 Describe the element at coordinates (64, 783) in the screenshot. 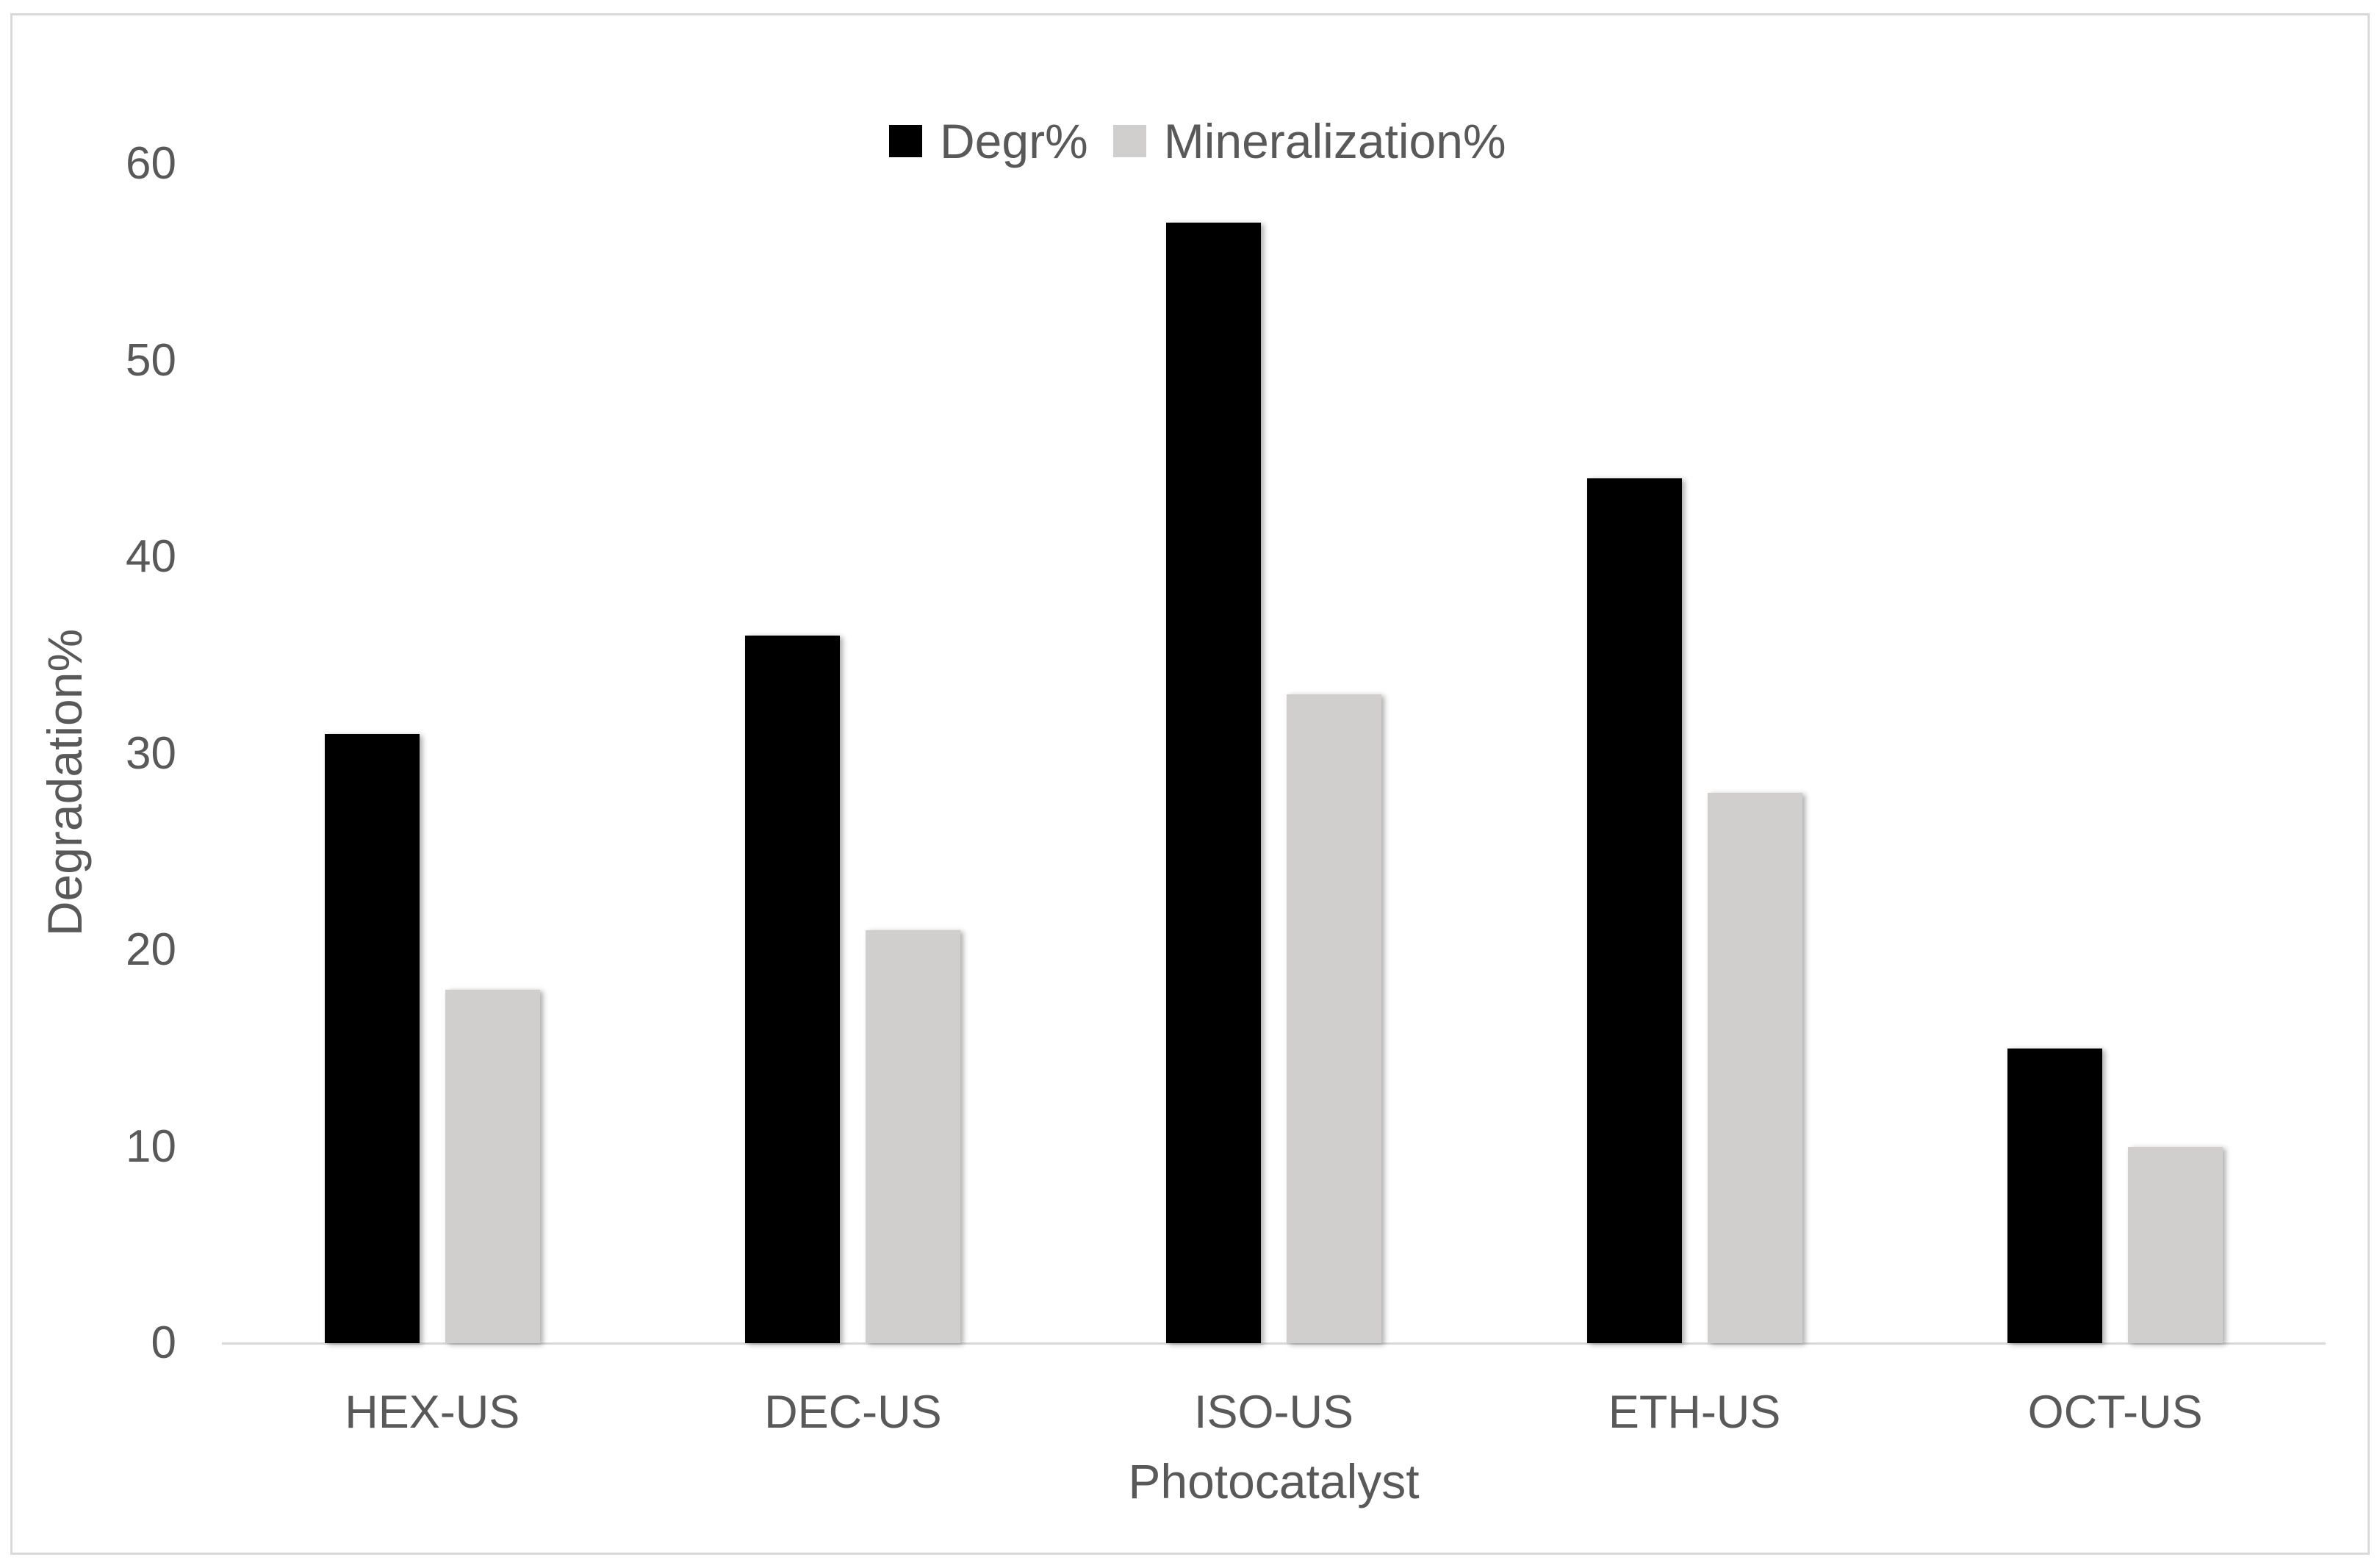

I see `y-axis-title: Degradation%` at that location.